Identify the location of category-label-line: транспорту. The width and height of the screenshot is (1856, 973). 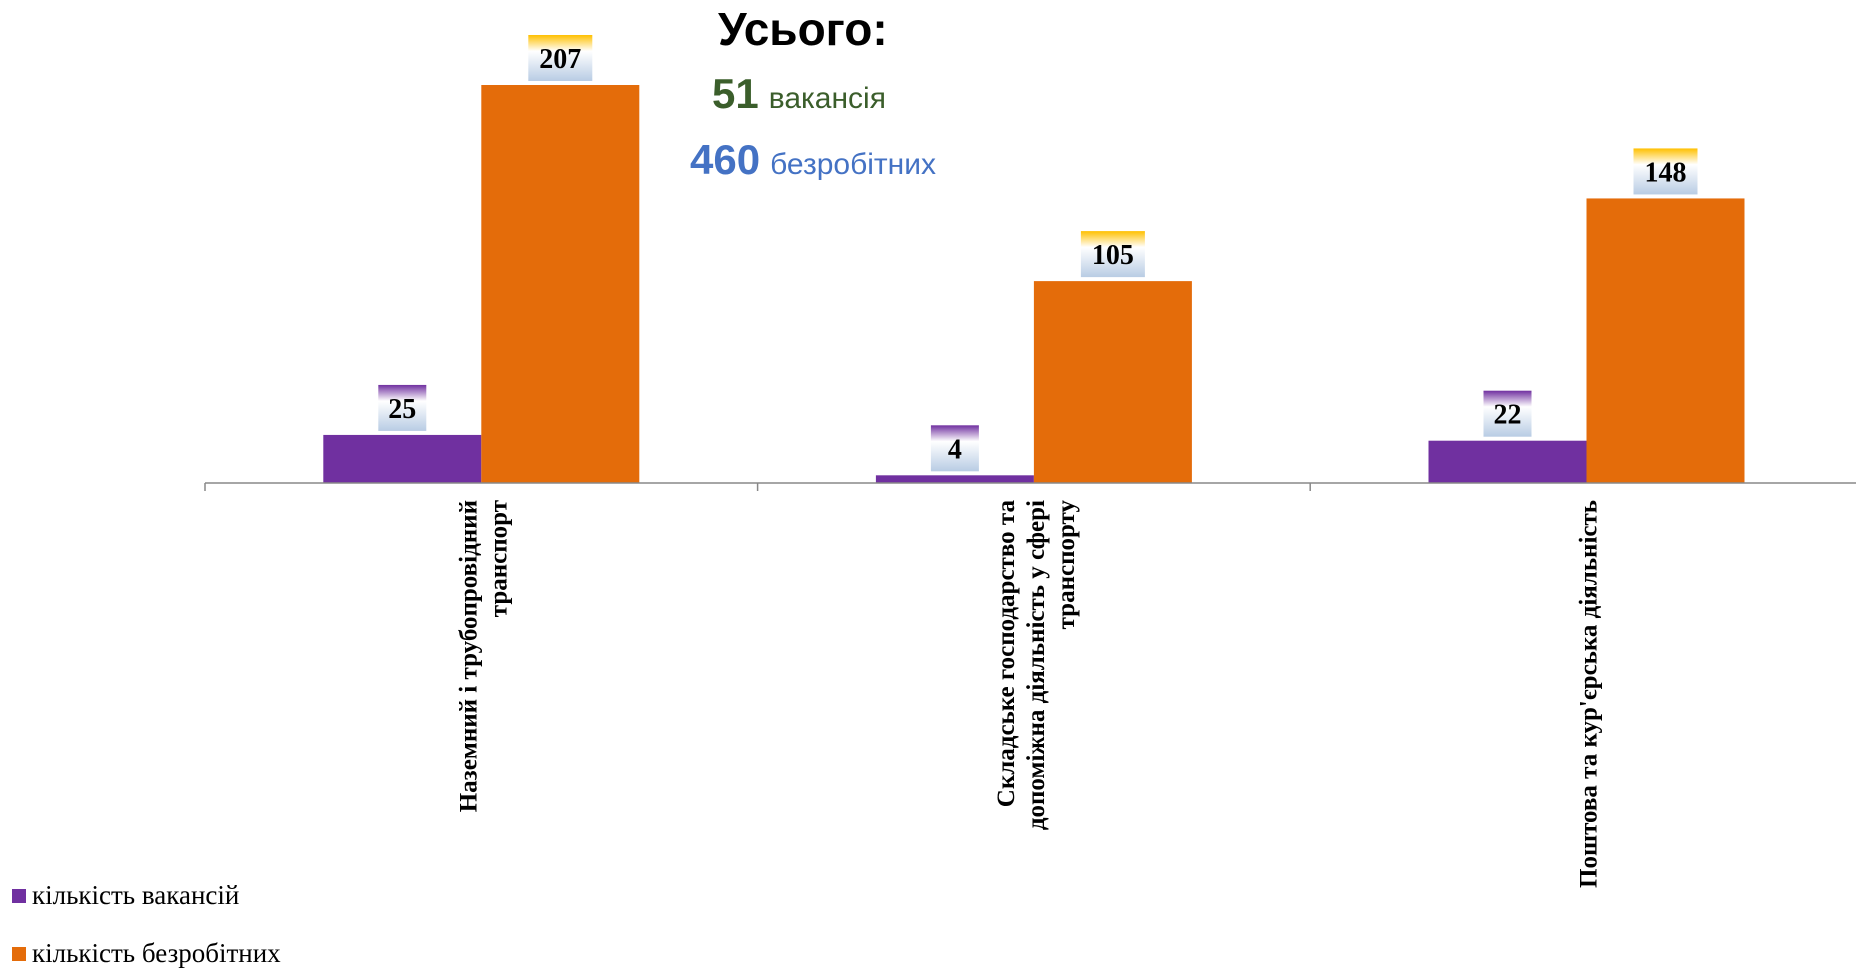
(1066, 565).